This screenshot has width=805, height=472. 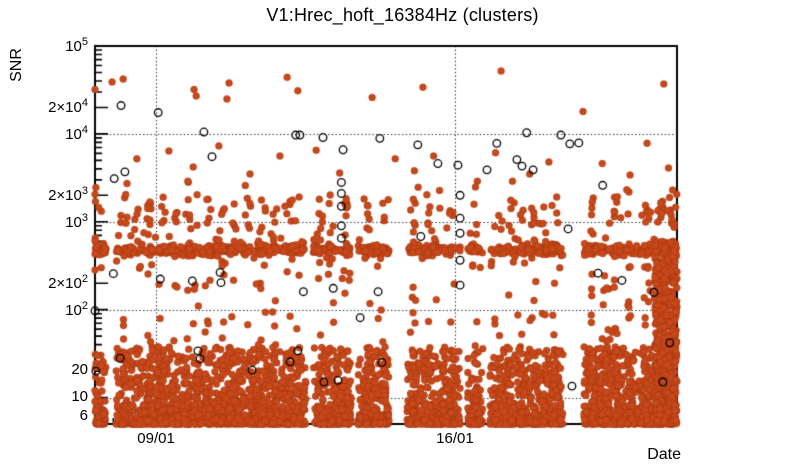 I want to click on y-tick-label: 10², so click(x=76, y=309).